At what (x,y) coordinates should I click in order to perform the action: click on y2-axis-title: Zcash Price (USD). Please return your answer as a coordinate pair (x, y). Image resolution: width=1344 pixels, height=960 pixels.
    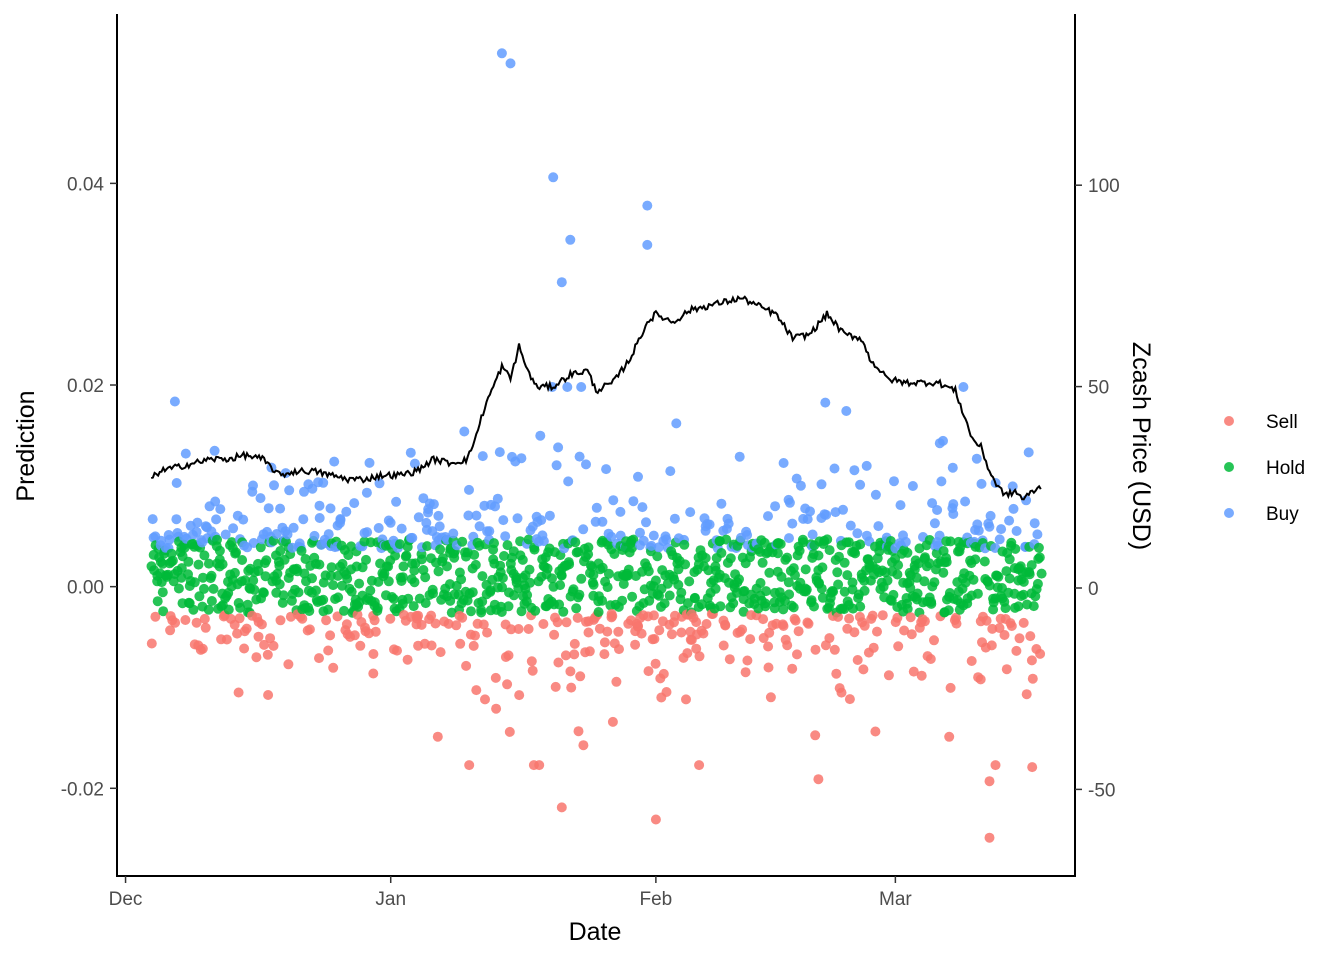
    Looking at the image, I should click on (1141, 446).